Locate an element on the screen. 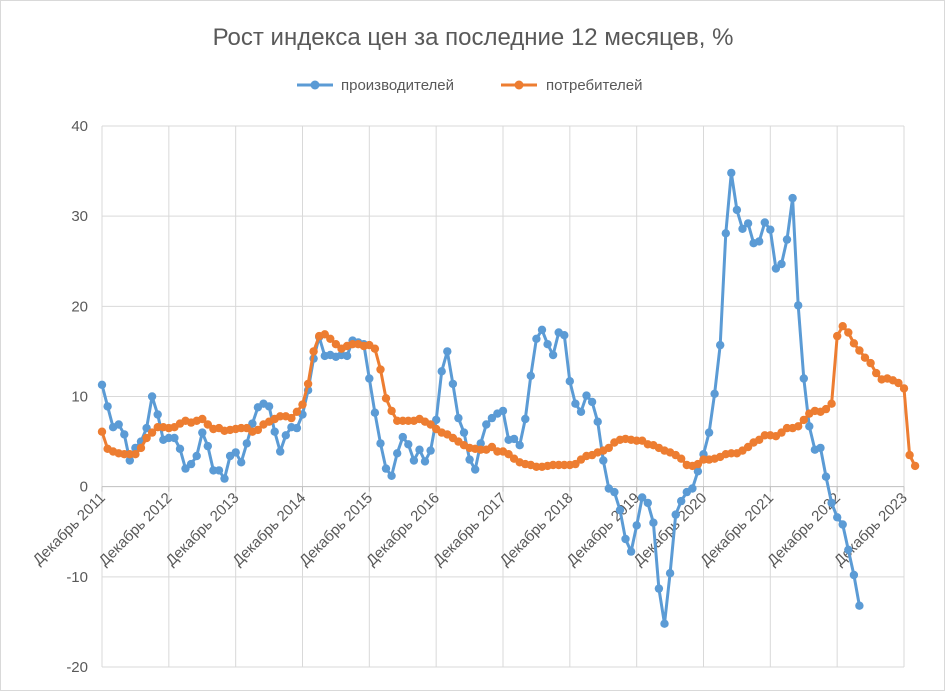  y-axis-ticks: 40 30 20 10 0 -10 -20 is located at coordinates (77, 397).